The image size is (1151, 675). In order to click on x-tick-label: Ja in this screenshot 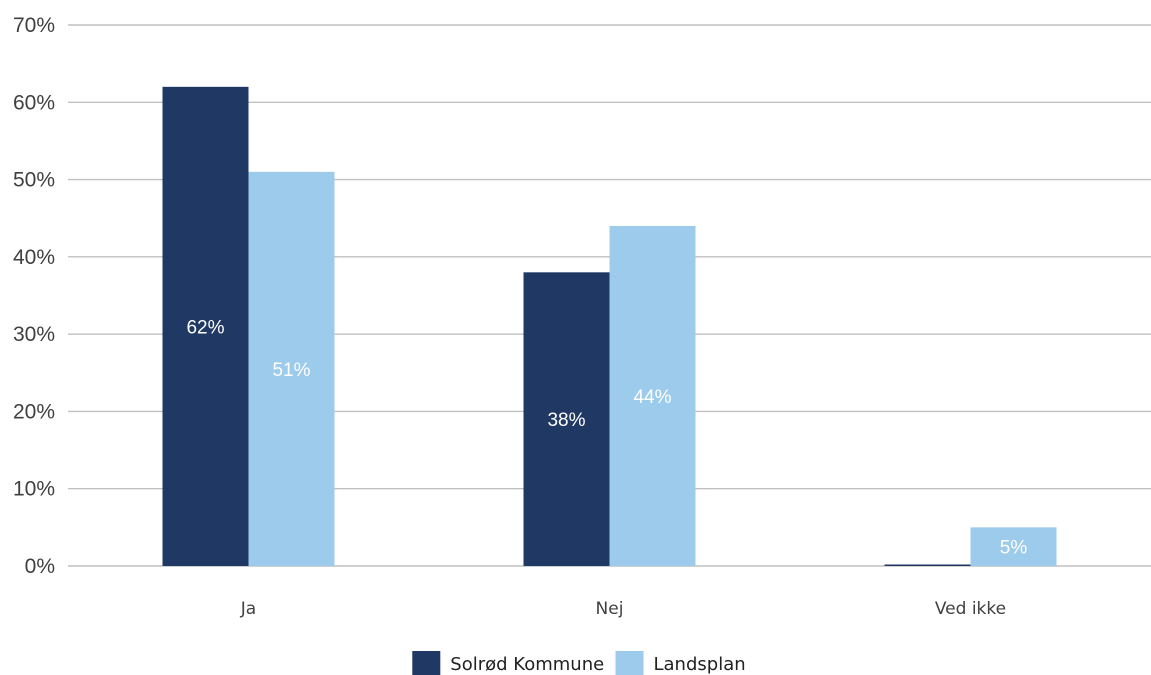, I will do `click(248, 609)`.